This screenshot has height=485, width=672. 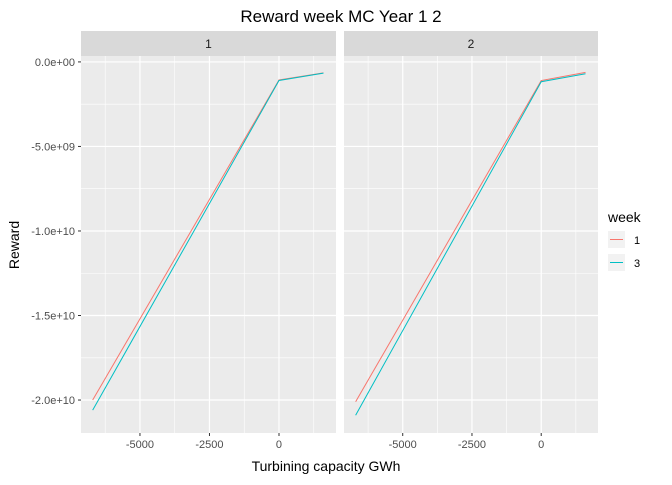 I want to click on legend-label: 1, so click(x=637, y=241).